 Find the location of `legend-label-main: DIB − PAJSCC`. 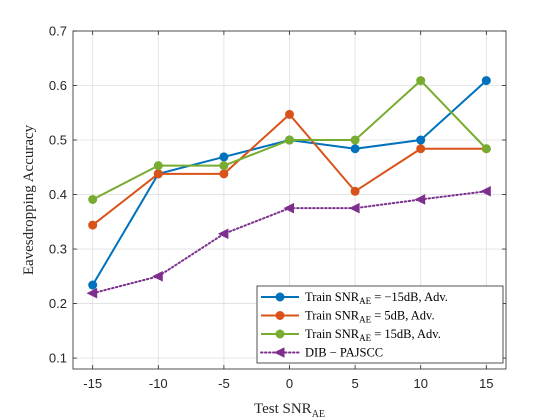

legend-label-main: DIB − PAJSCC is located at coordinates (344, 353).